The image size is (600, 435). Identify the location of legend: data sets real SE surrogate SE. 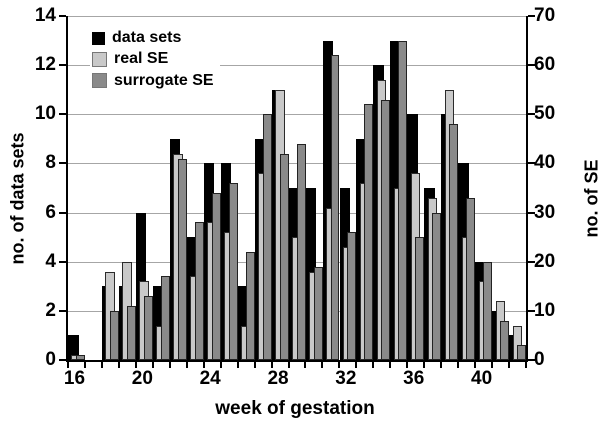
(155, 60).